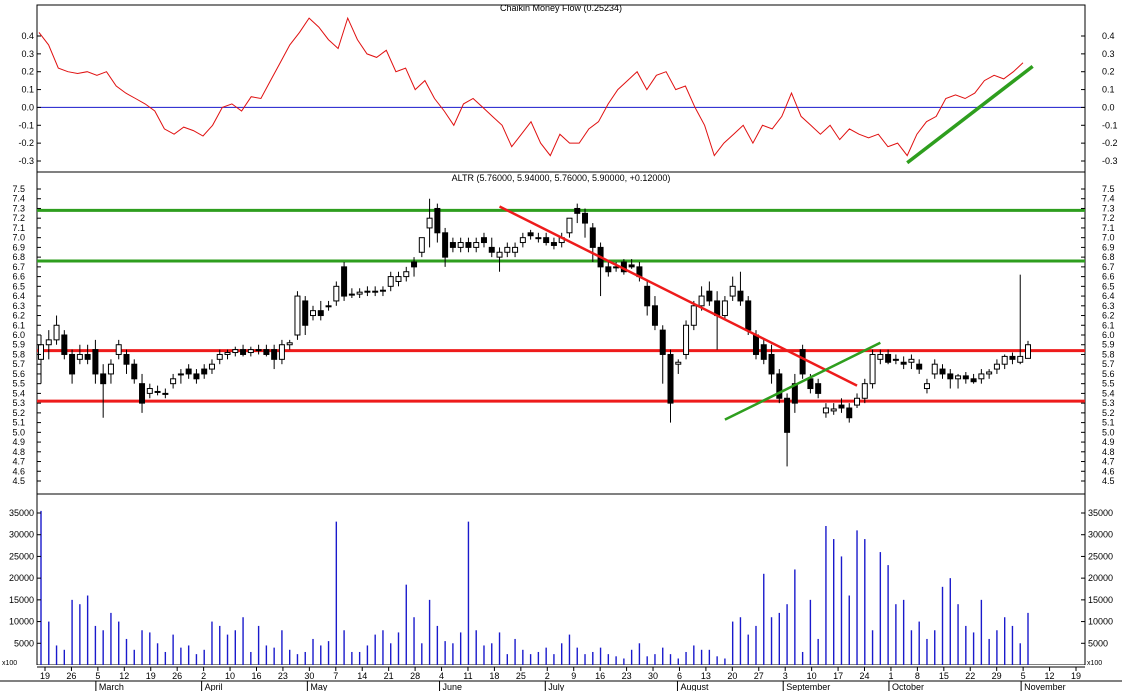 The width and height of the screenshot is (1122, 691). I want to click on price-tick-label-left: 7.3, so click(18, 208).